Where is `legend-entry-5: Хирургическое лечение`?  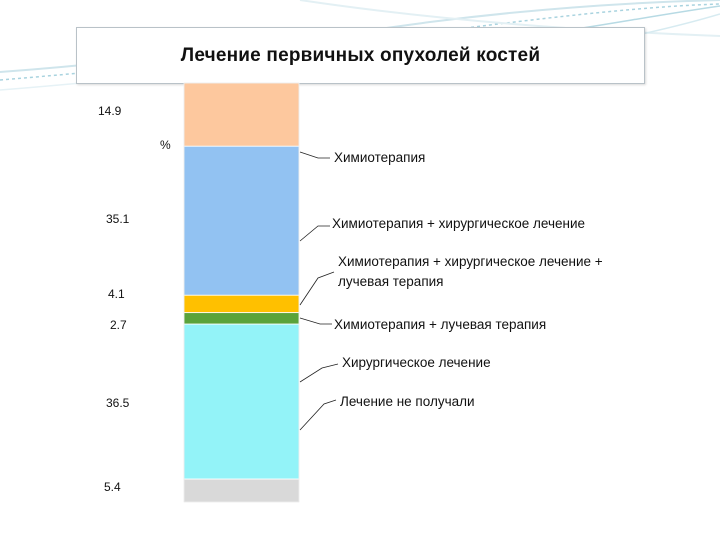 legend-entry-5: Хирургическое лечение is located at coordinates (416, 362).